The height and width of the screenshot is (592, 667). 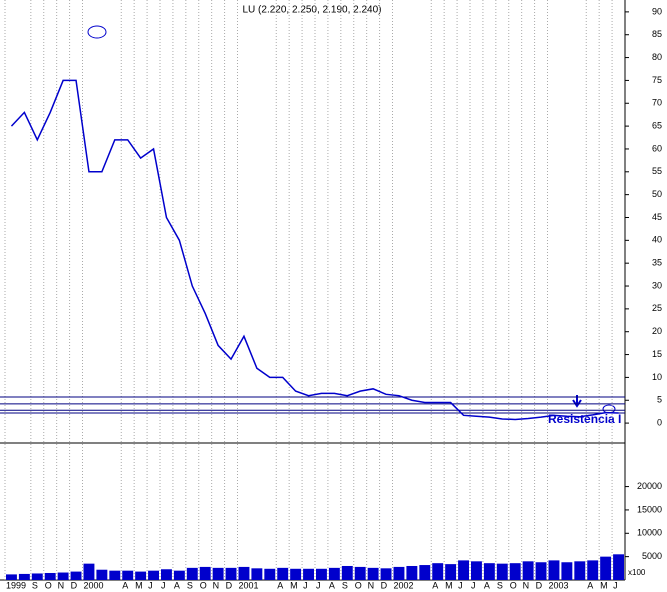 I want to click on y-tick-label: 15, so click(x=657, y=354).